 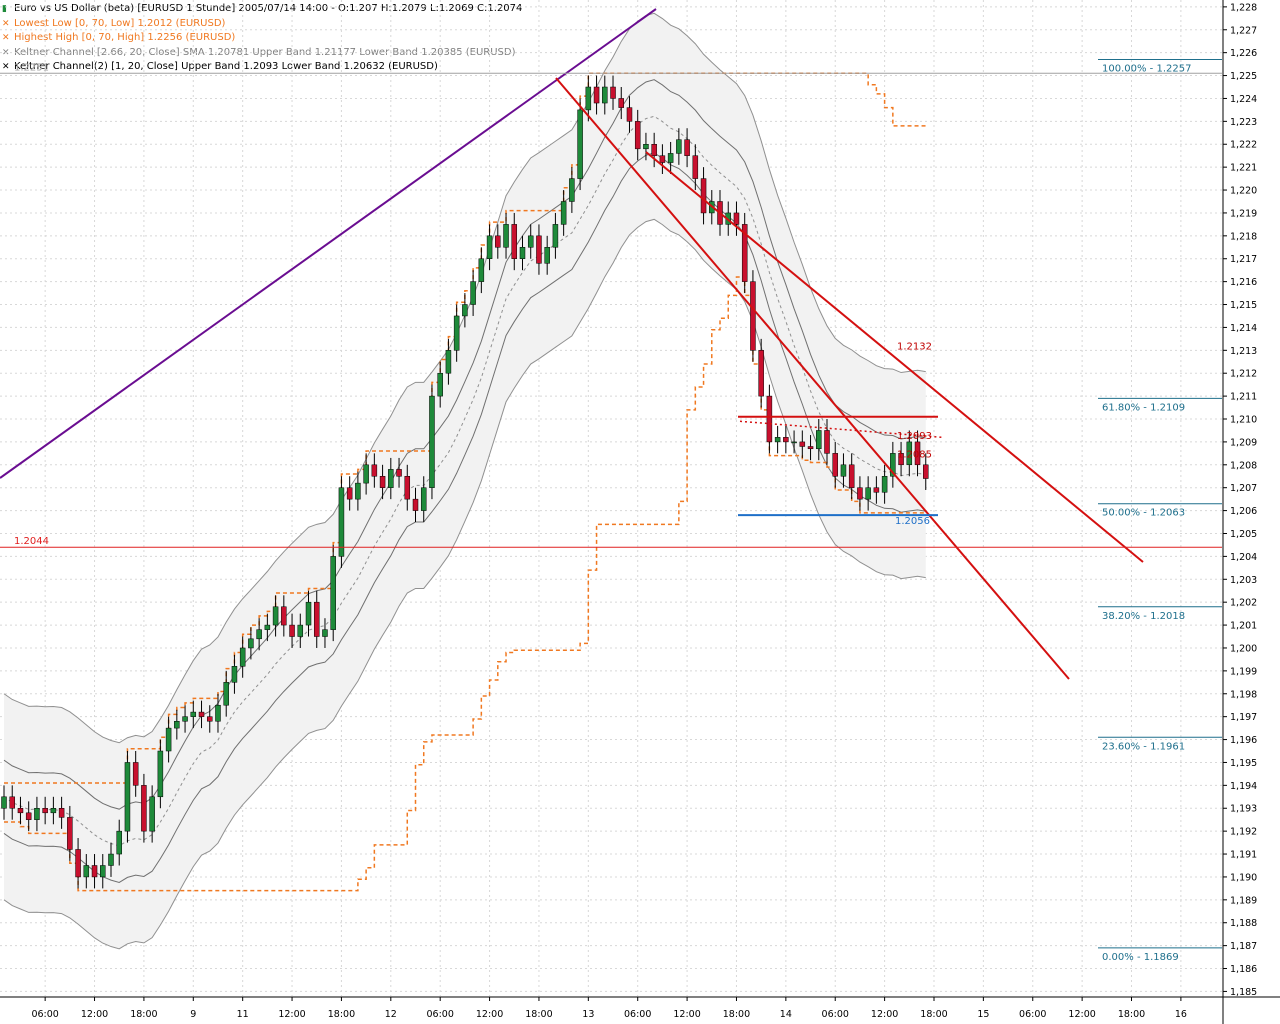 I want to click on y-tick-label: 1,221, so click(x=1243, y=168).